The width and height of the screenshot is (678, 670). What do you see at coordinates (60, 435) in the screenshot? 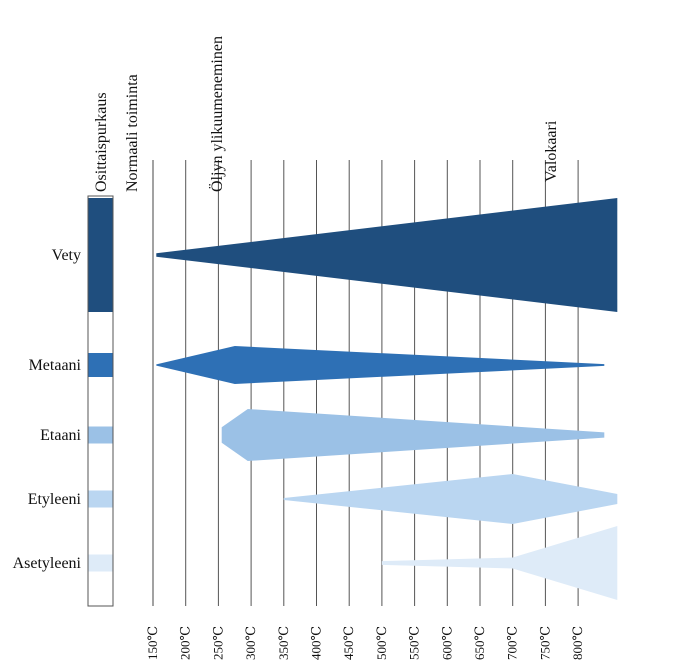
I see `gas-label-etaani: Etaani` at bounding box center [60, 435].